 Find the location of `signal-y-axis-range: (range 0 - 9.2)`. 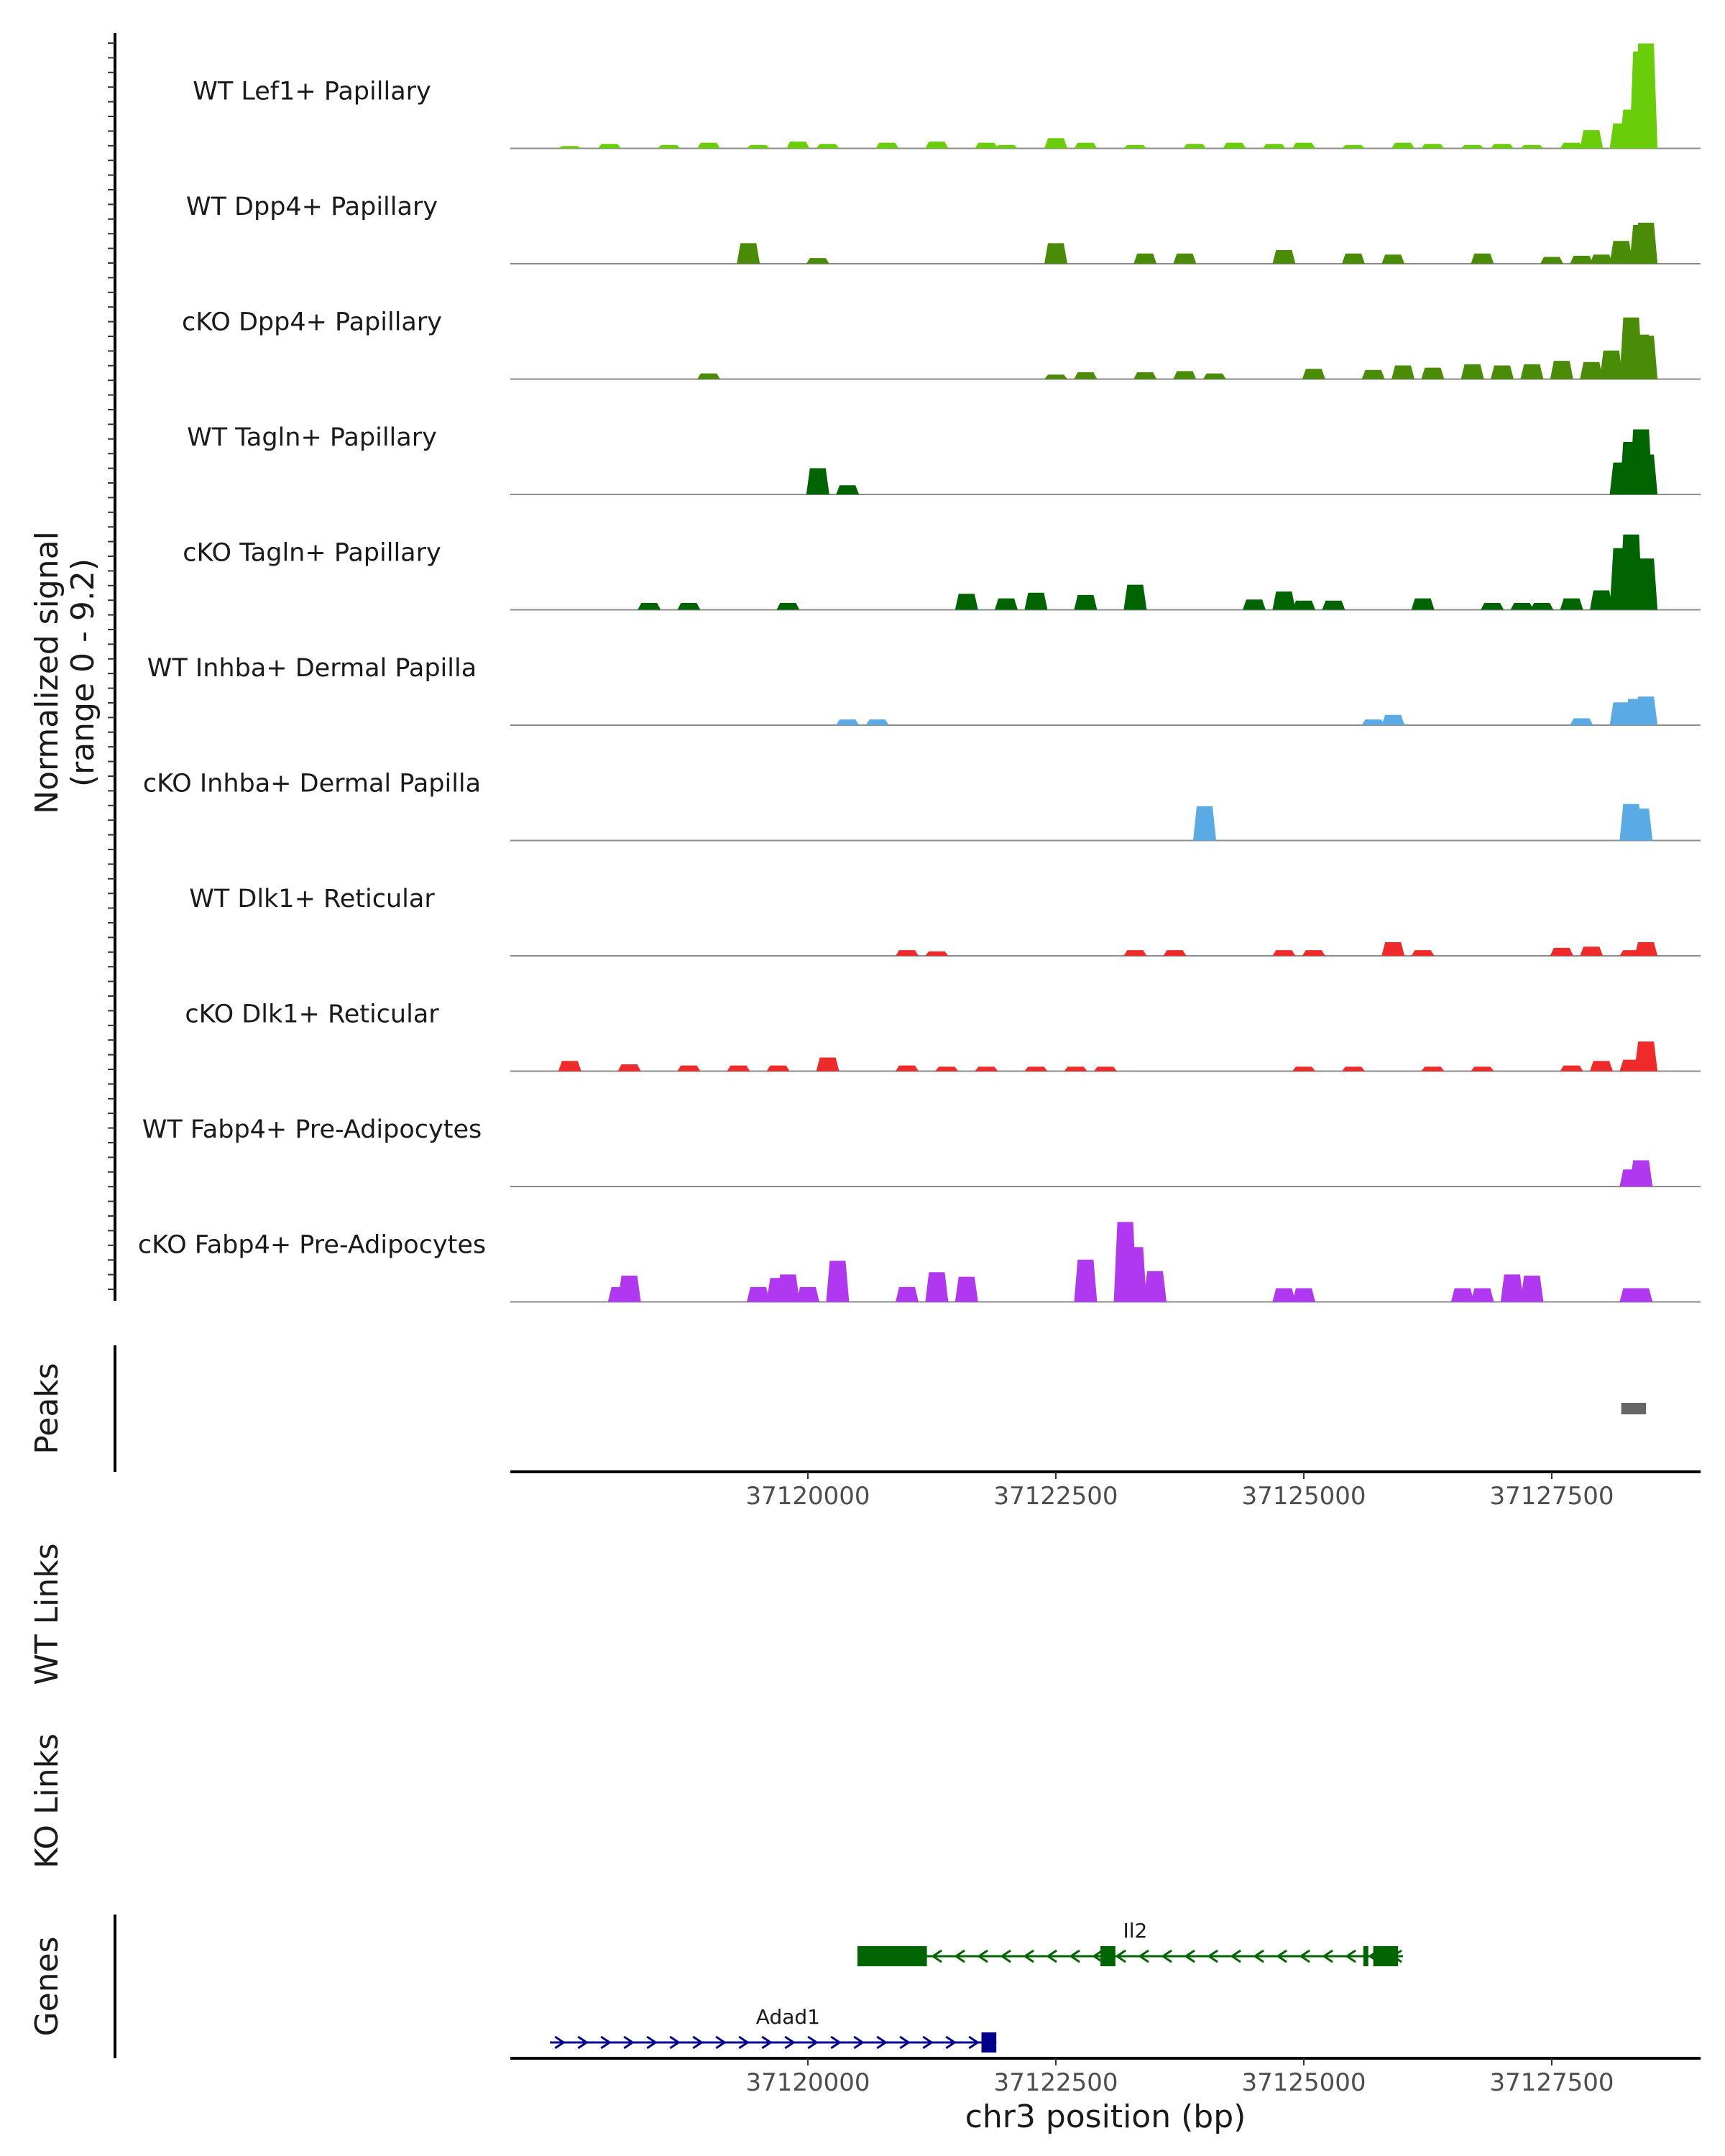

signal-y-axis-range: (range 0 - 9.2) is located at coordinates (83, 673).